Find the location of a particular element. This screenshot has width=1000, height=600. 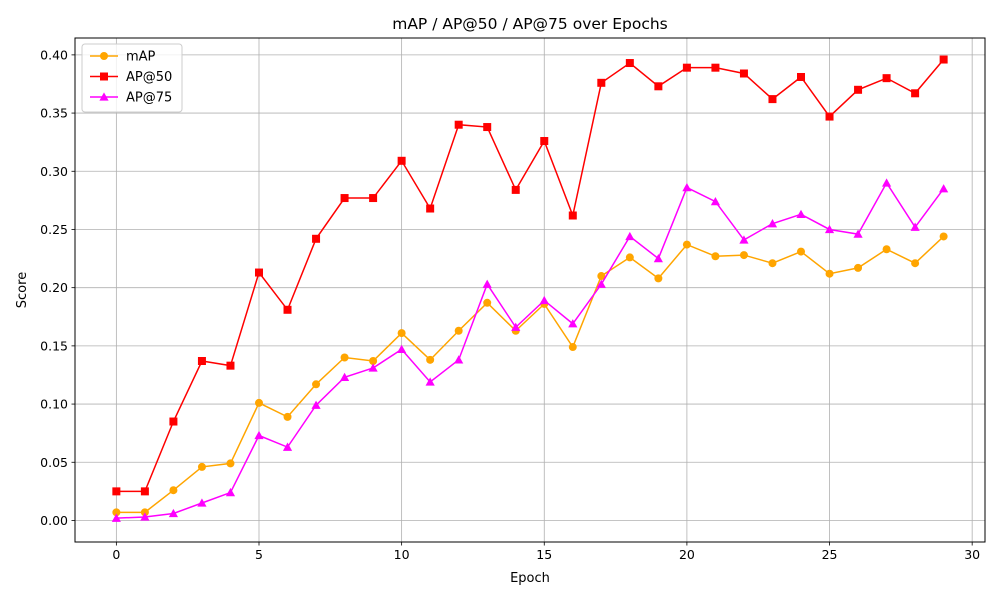

y-tick-label: 0.15 is located at coordinates (54, 345).